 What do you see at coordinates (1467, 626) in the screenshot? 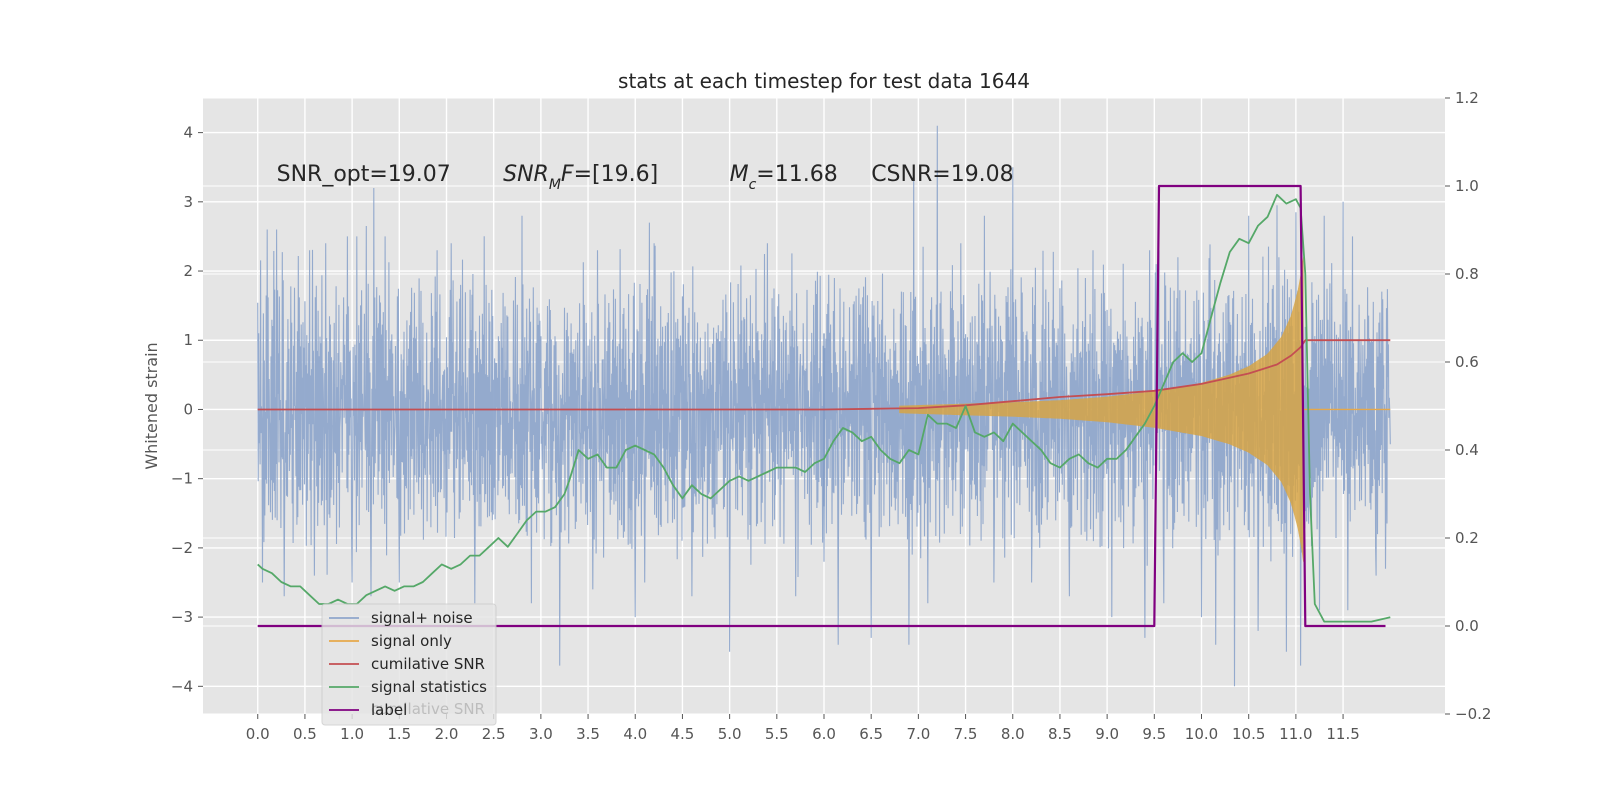
I see `y2-tick-label: 0.0` at bounding box center [1467, 626].